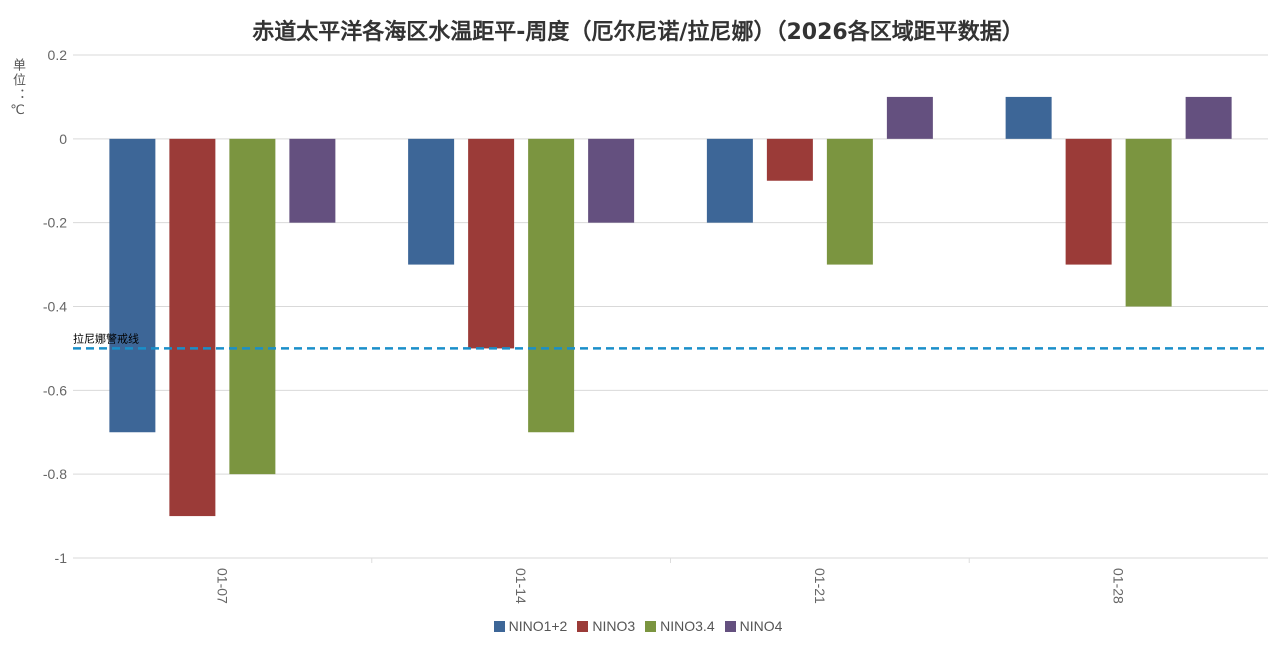 This screenshot has height=651, width=1276. I want to click on legend-item: NINO4, so click(753, 626).